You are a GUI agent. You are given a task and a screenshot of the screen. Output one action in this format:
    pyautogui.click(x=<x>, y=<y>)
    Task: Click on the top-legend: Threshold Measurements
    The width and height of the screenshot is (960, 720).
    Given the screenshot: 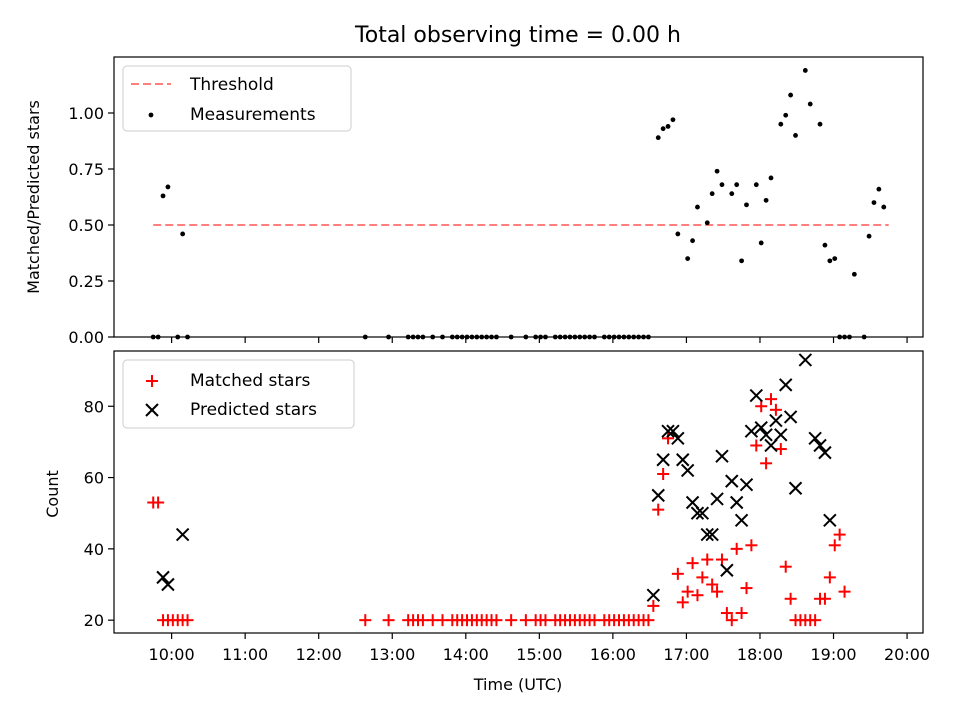 What is the action you would take?
    pyautogui.click(x=237, y=98)
    